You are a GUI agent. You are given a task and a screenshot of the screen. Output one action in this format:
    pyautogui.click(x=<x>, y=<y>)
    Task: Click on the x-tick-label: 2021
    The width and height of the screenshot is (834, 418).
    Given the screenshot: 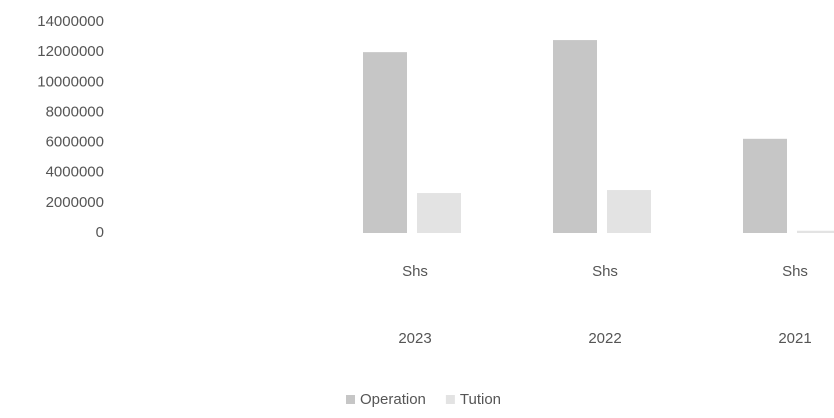 What is the action you would take?
    pyautogui.click(x=794, y=338)
    